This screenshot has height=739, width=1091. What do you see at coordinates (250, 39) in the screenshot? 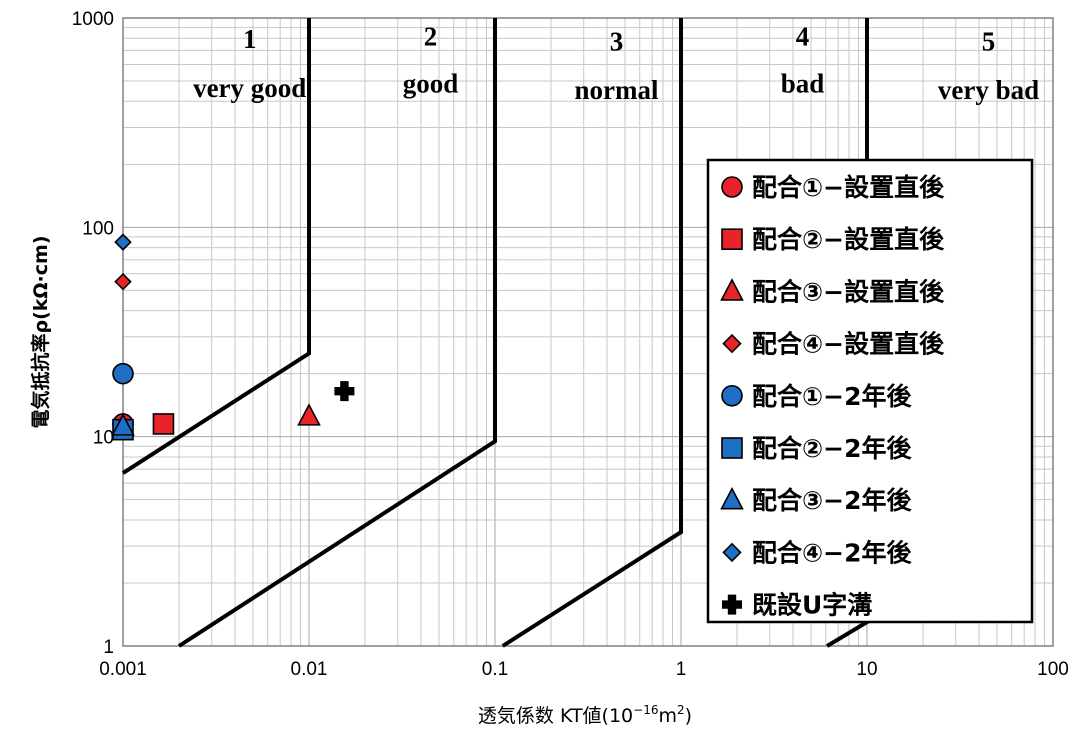
I see `class-number: 1` at bounding box center [250, 39].